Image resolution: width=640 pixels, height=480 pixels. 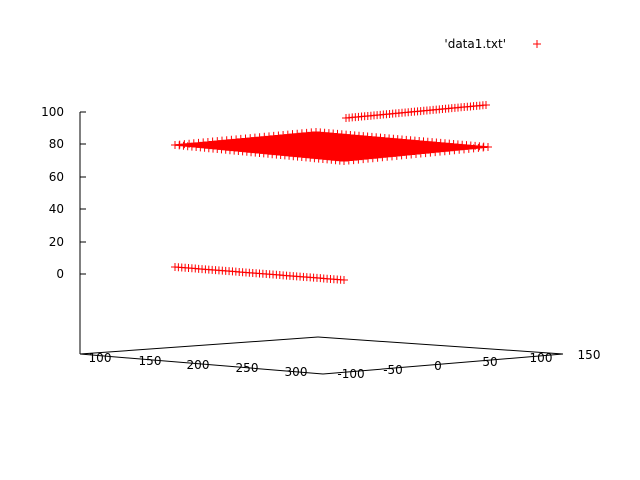 What do you see at coordinates (150, 361) in the screenshot?
I see `x-tick-label: 150` at bounding box center [150, 361].